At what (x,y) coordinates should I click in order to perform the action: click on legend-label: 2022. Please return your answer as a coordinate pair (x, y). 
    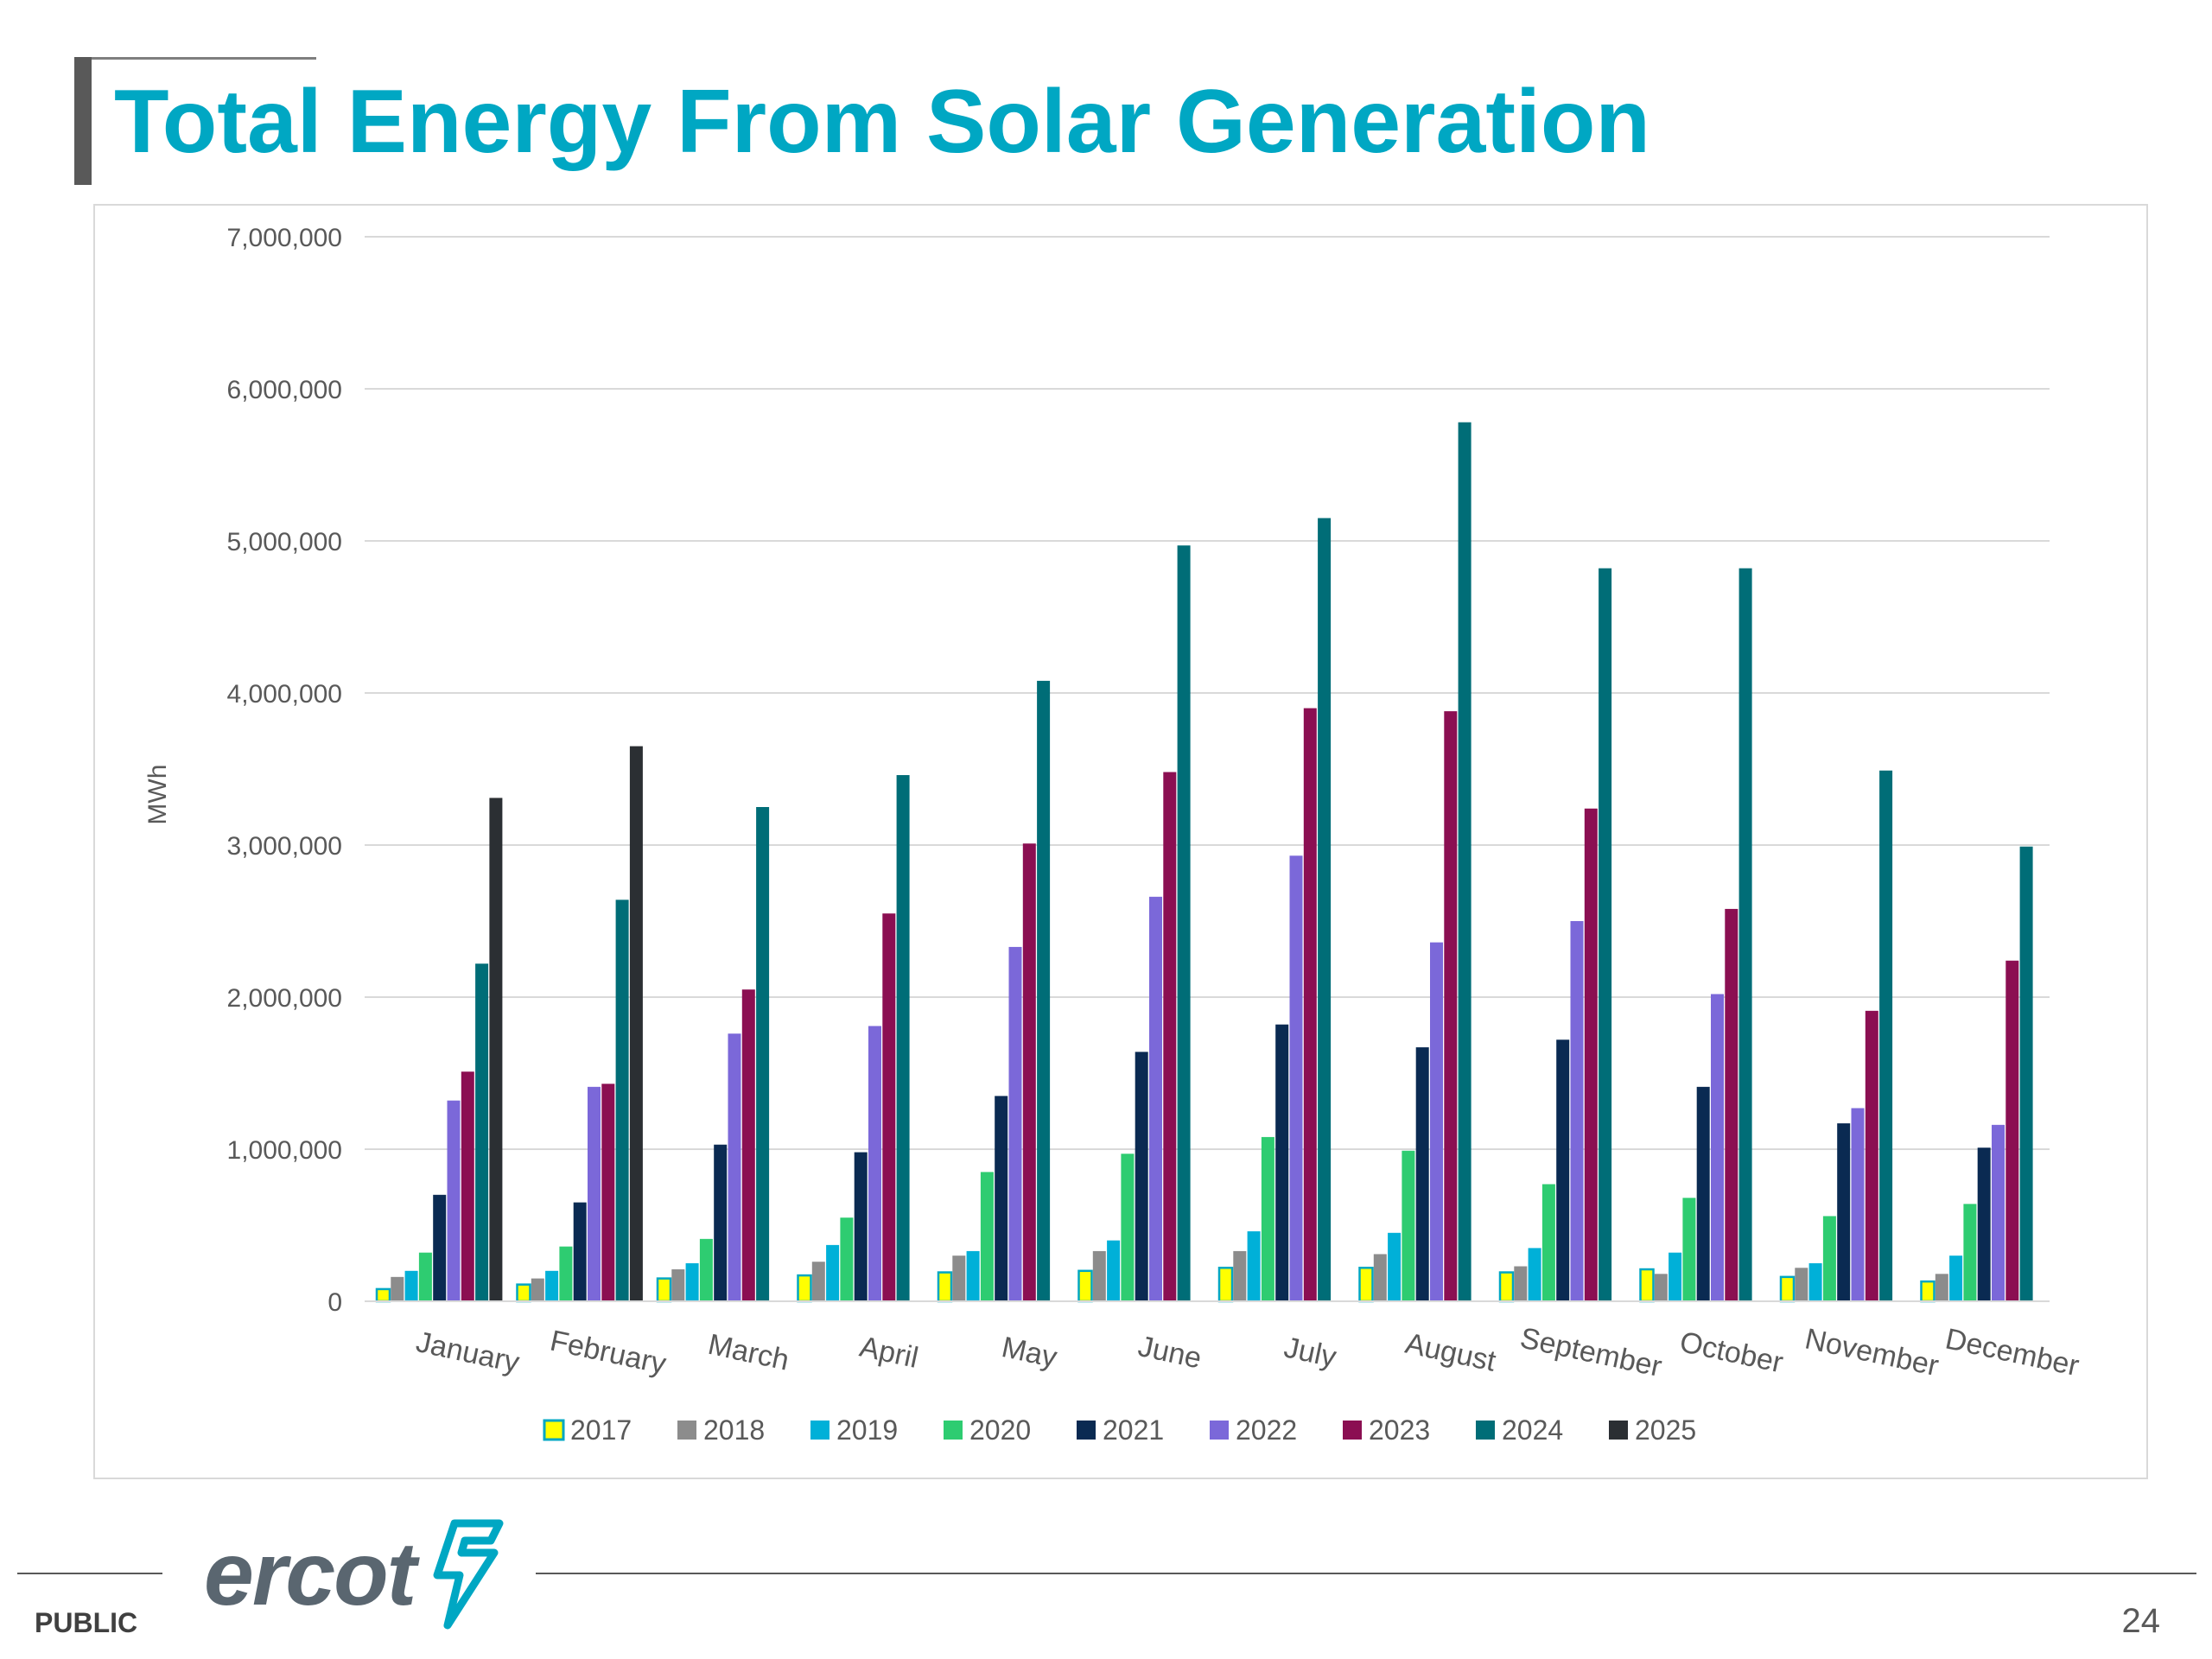
    Looking at the image, I should click on (1266, 1430).